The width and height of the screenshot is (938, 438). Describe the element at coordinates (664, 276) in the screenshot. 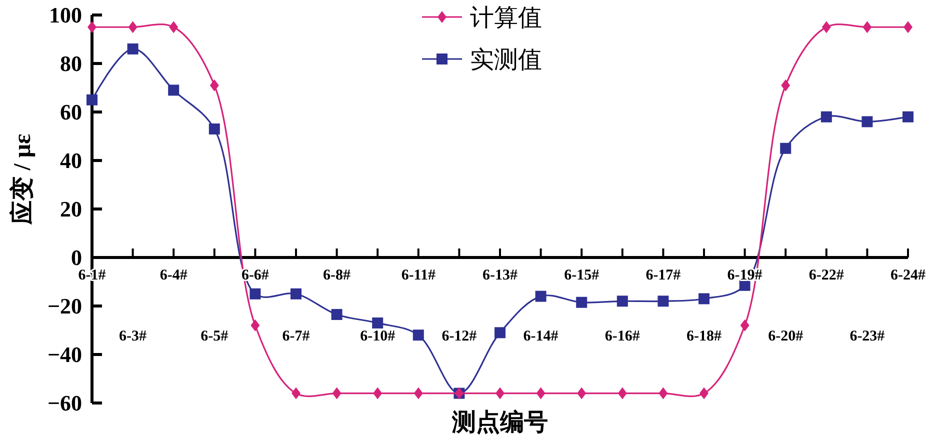

I see `x-tick-label: 6-17#` at that location.